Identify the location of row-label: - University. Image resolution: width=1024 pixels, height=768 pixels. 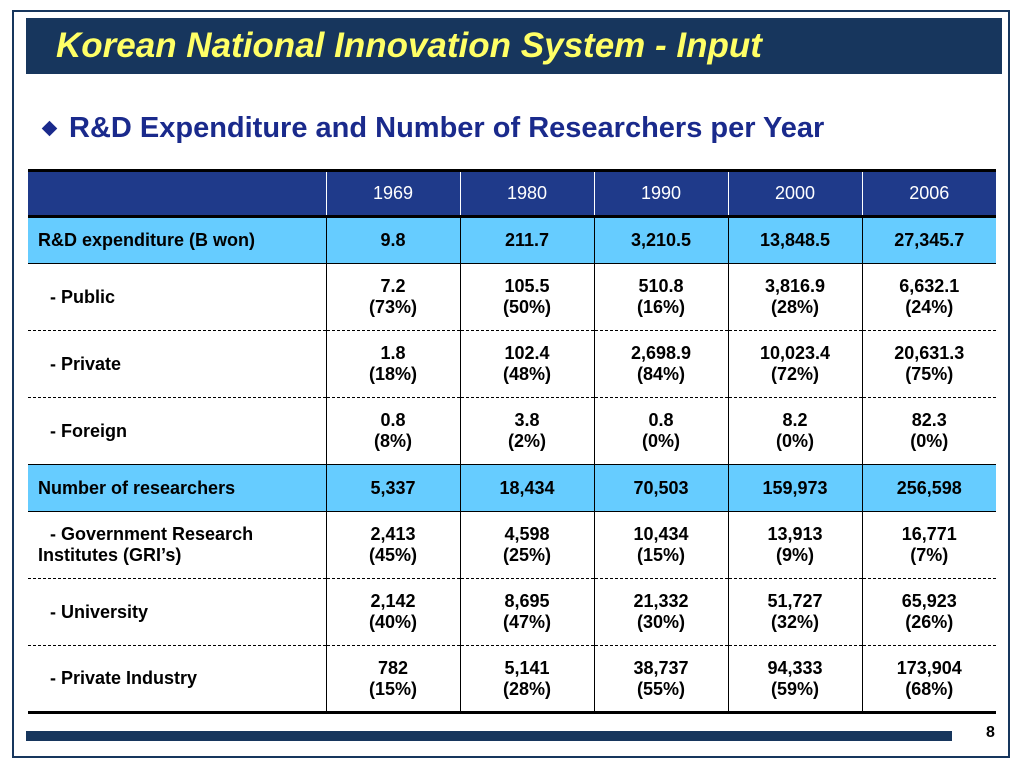
(177, 612).